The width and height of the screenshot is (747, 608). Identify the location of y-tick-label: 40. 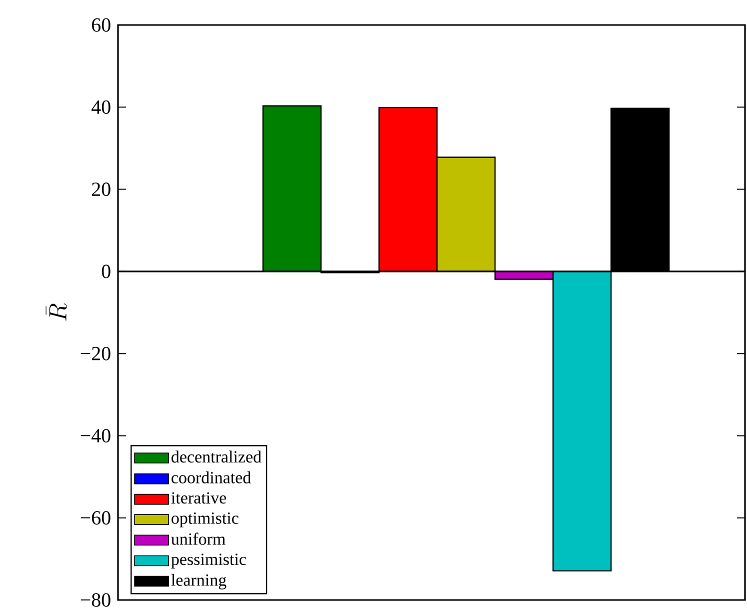
(101, 107).